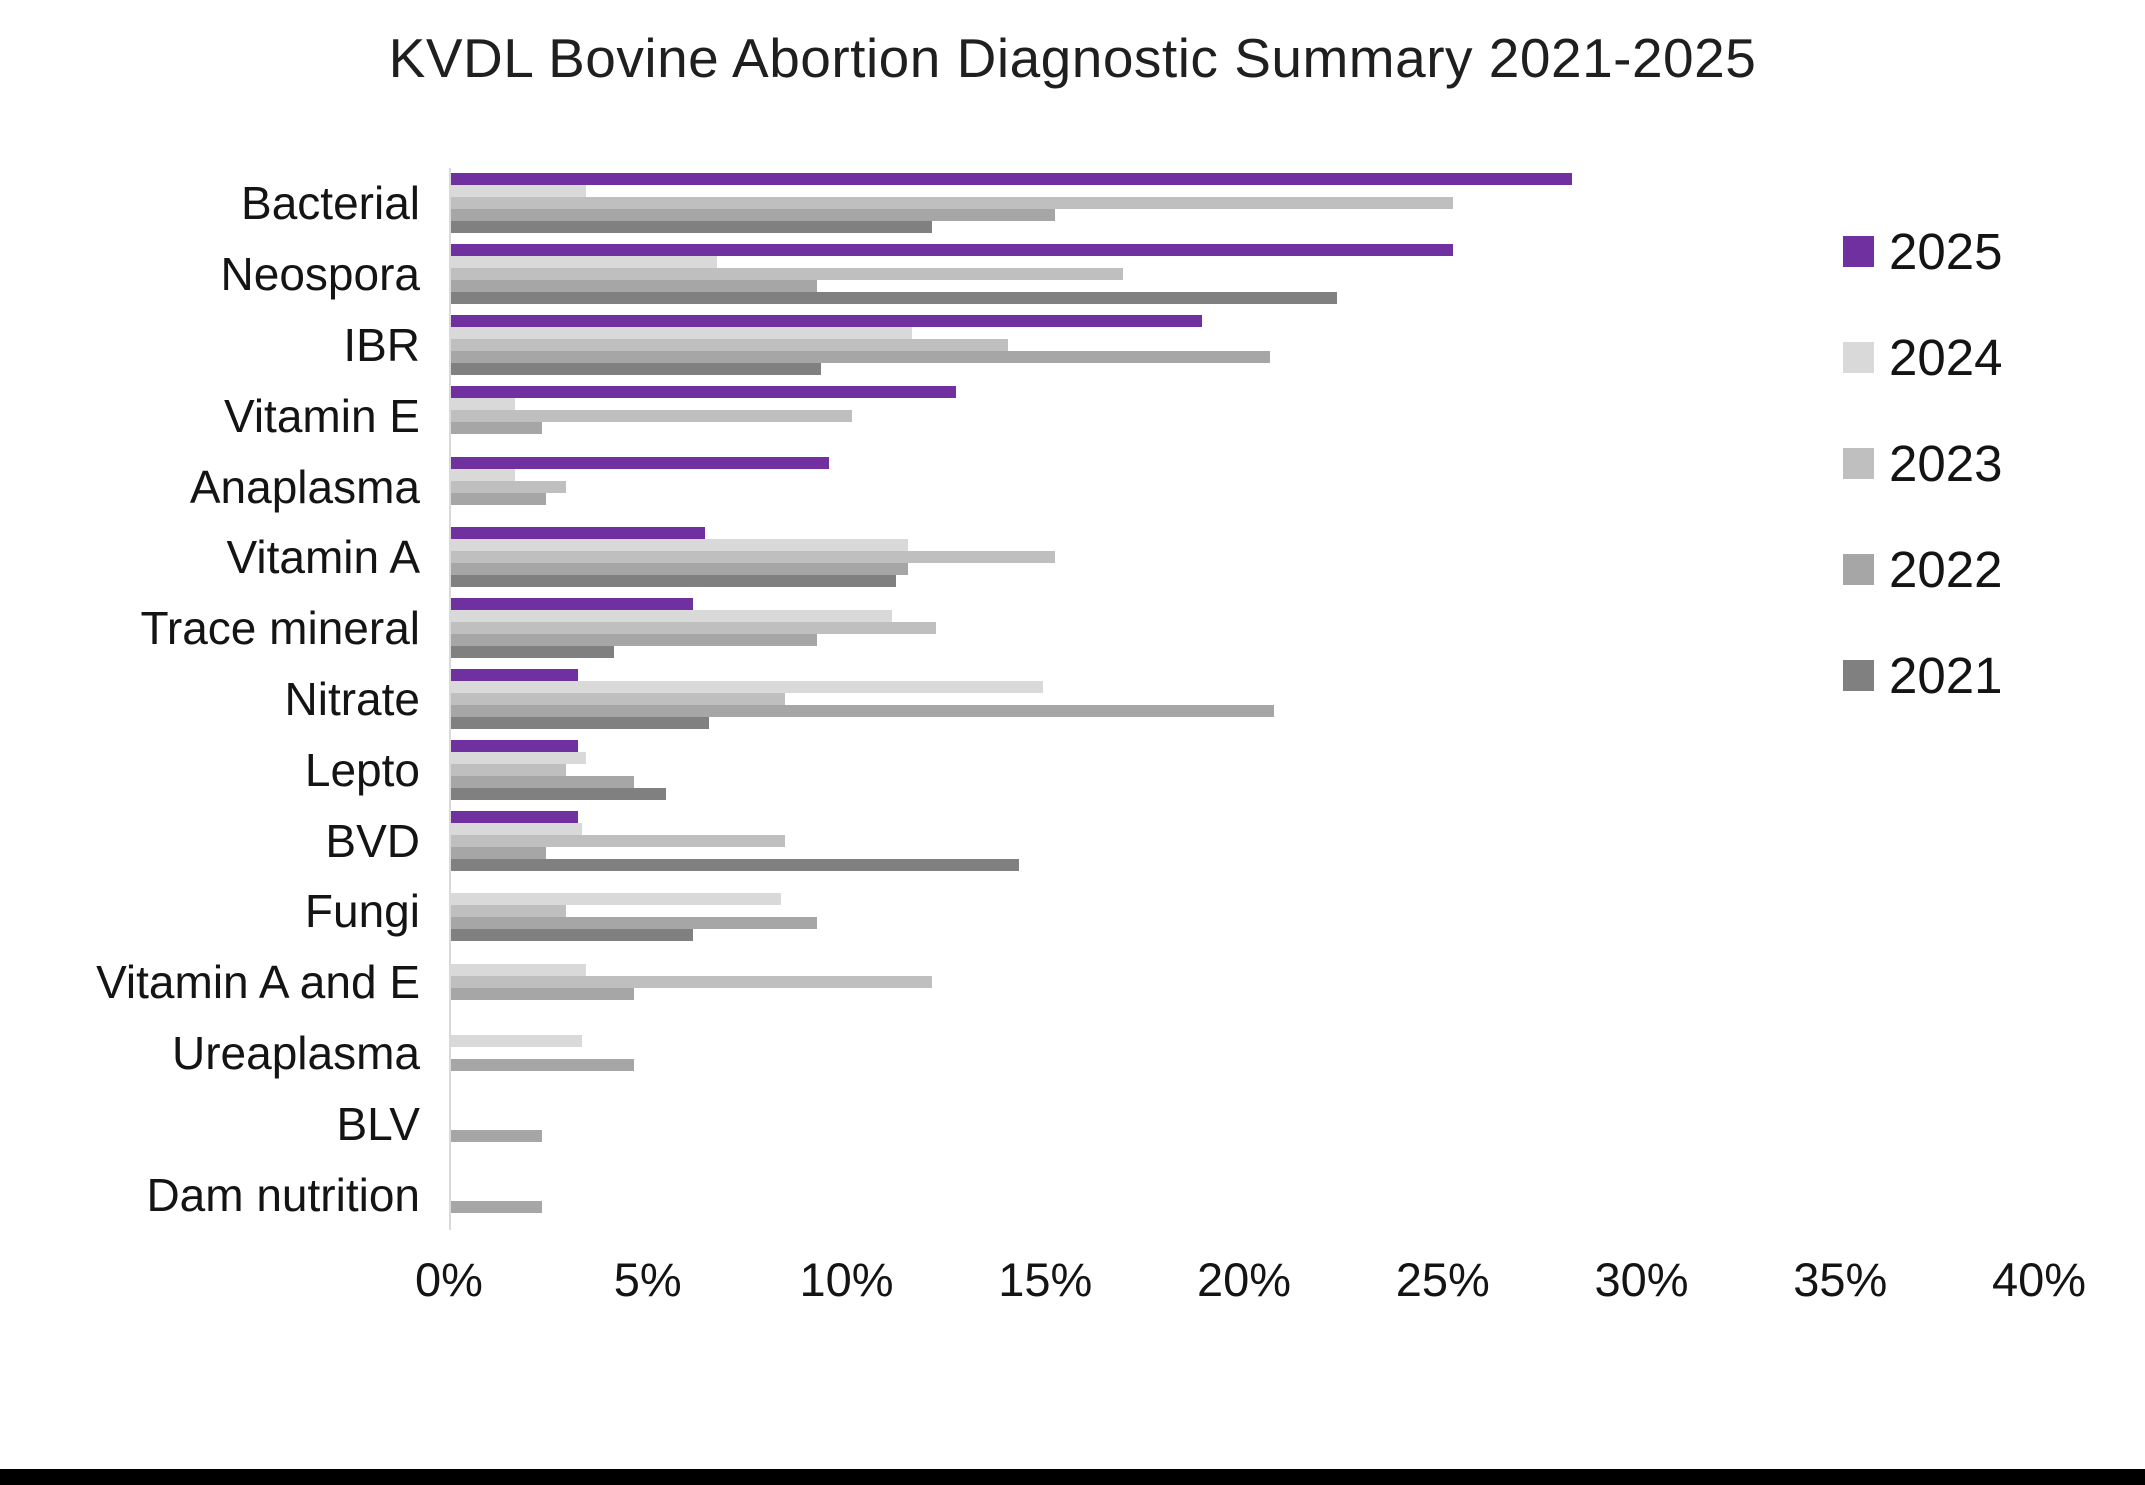  Describe the element at coordinates (321, 415) in the screenshot. I see `category-label: Vitamin E` at that location.